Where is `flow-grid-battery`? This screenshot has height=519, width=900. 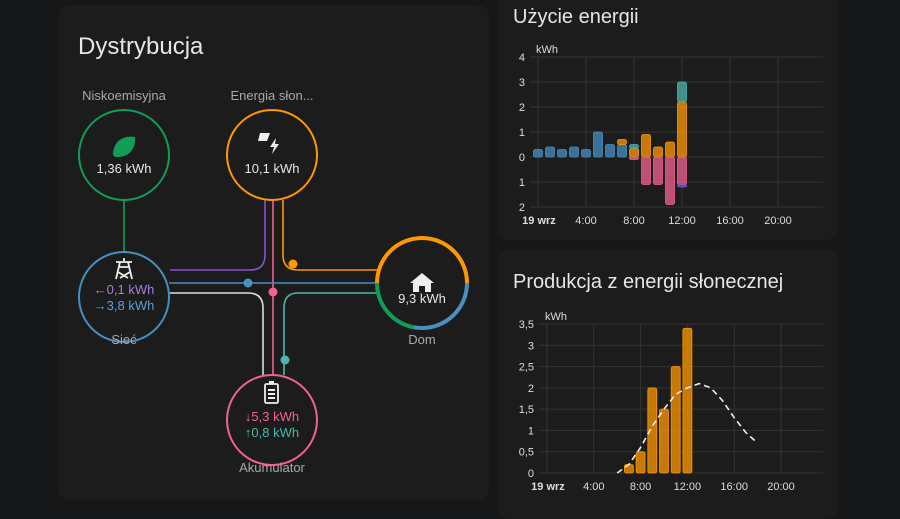 flow-grid-battery is located at coordinates (216, 333).